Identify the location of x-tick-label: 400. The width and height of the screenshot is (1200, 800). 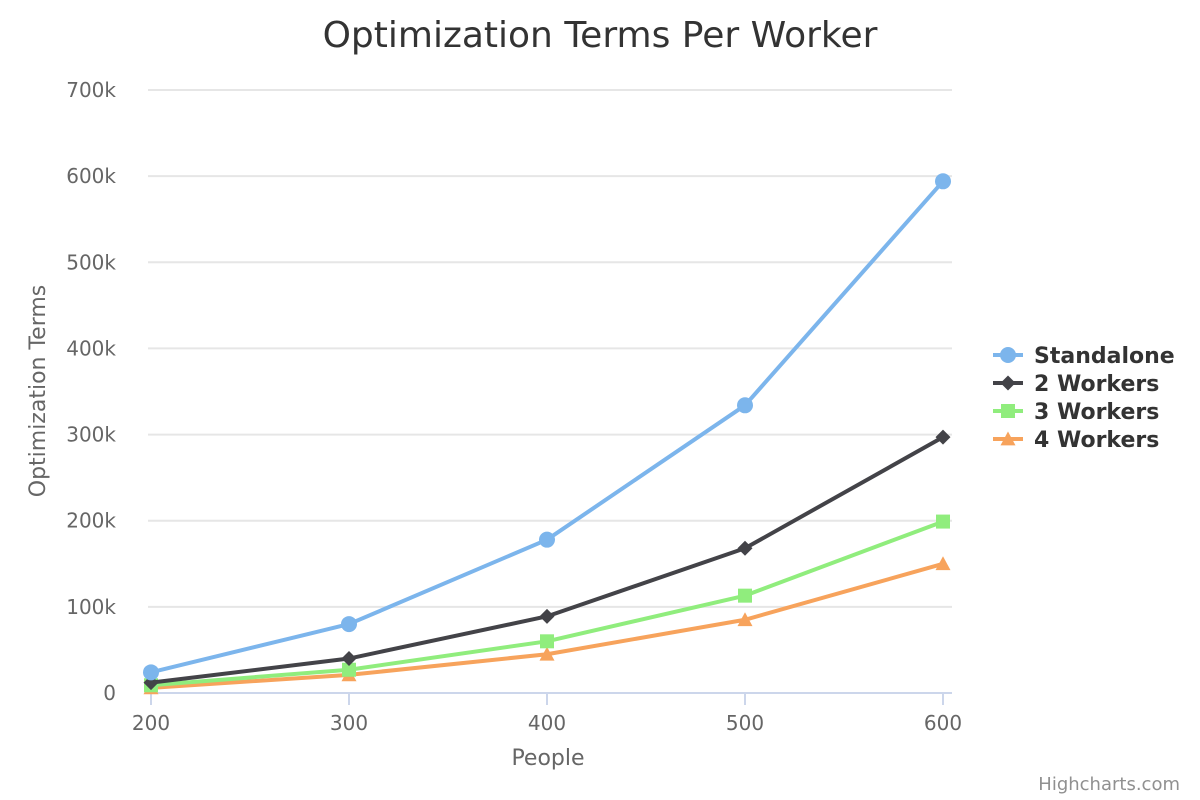
(547, 723).